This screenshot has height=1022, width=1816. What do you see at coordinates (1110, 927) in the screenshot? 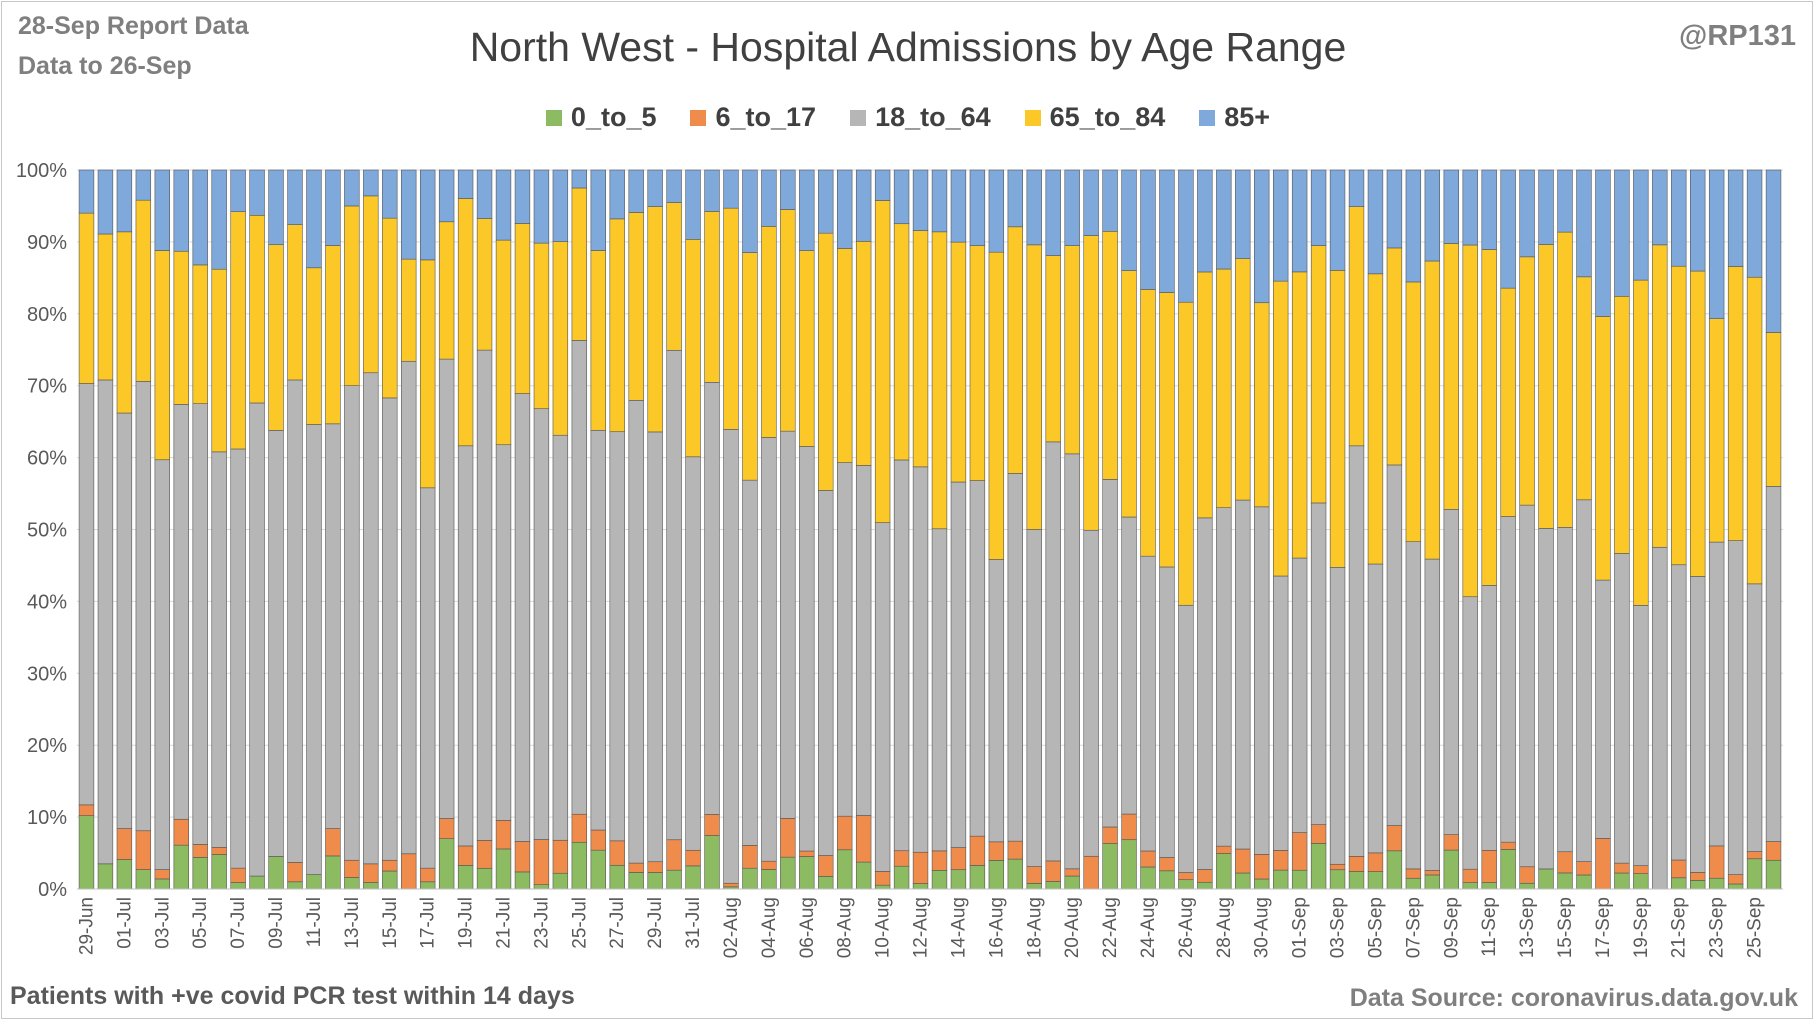
I see `x-tick-label: 22-Aug` at bounding box center [1110, 927].